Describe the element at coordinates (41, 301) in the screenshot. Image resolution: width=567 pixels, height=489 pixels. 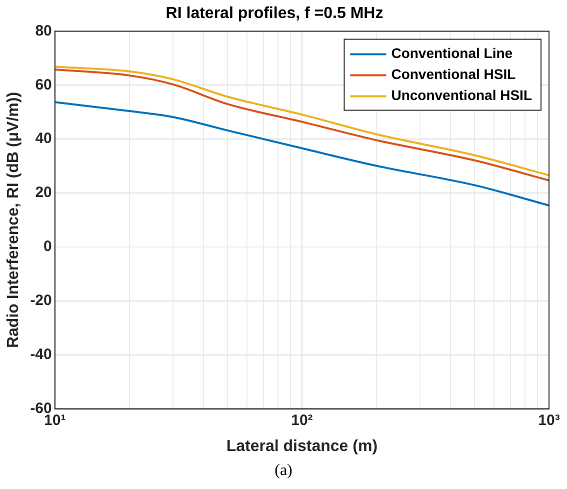
I see `y-tick-label: -20` at that location.